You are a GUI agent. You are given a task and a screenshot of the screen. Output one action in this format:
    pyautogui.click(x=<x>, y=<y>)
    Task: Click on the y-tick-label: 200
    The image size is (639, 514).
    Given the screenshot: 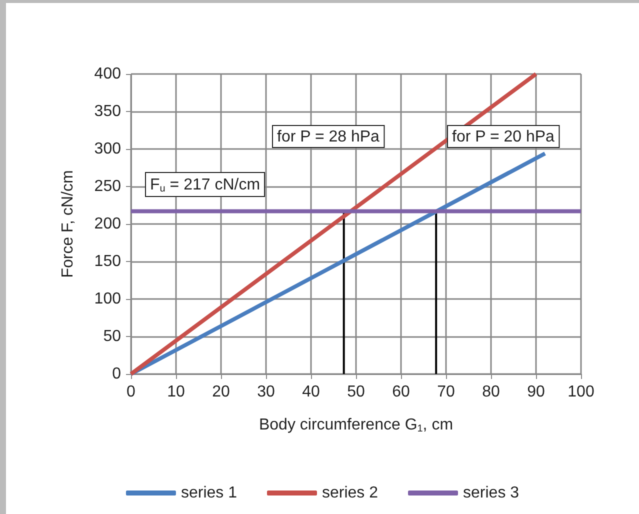 What is the action you would take?
    pyautogui.click(x=108, y=224)
    